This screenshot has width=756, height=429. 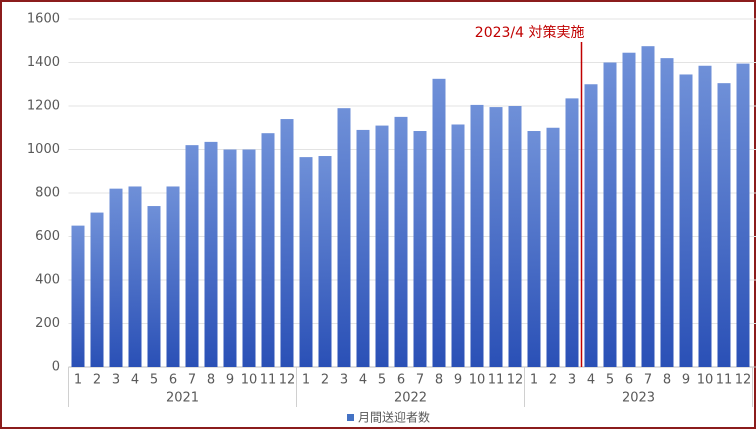 What do you see at coordinates (47, 280) in the screenshot?
I see `y-tick-label: 400` at bounding box center [47, 280].